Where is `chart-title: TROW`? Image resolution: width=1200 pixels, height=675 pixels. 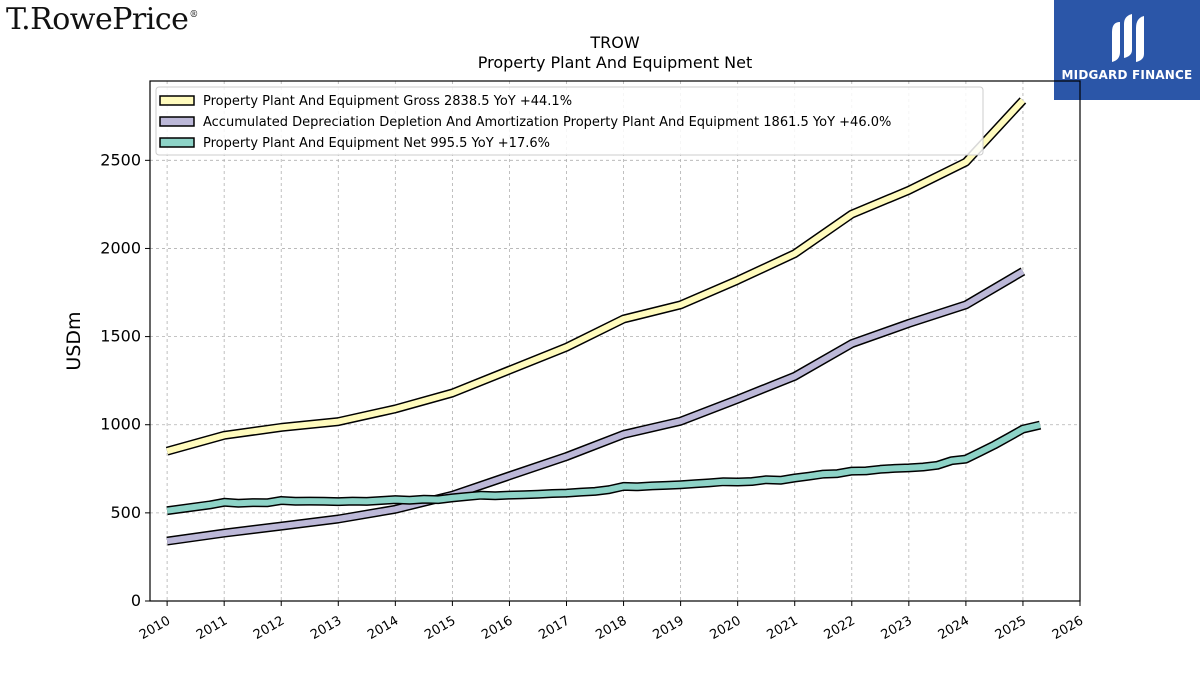
chart-title: TROW is located at coordinates (614, 42).